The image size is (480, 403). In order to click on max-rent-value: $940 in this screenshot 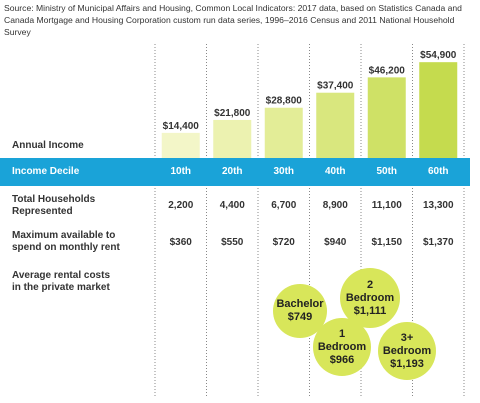, I will do `click(335, 242)`.